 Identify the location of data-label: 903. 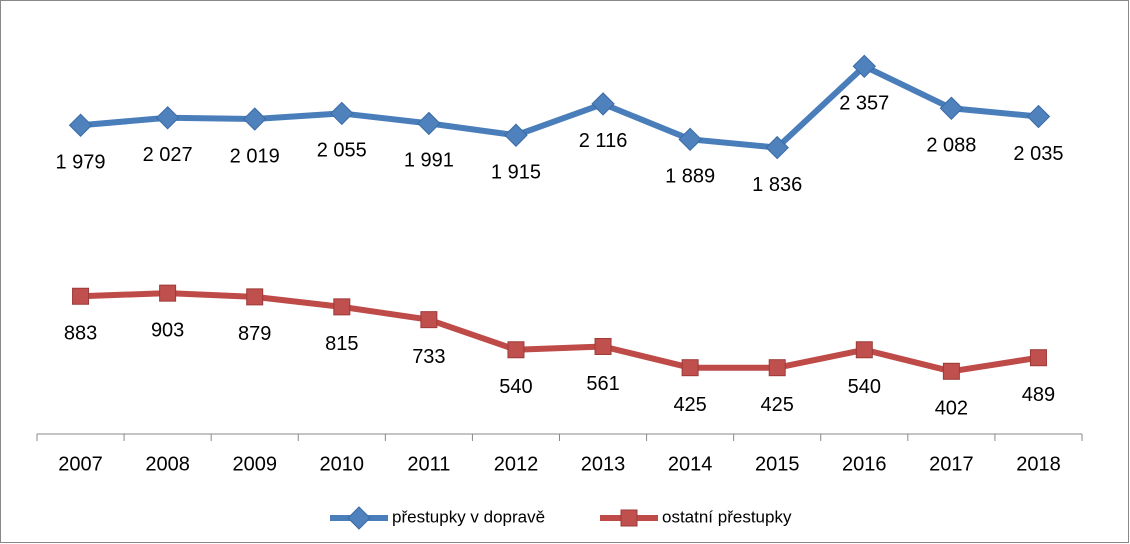
(167, 330).